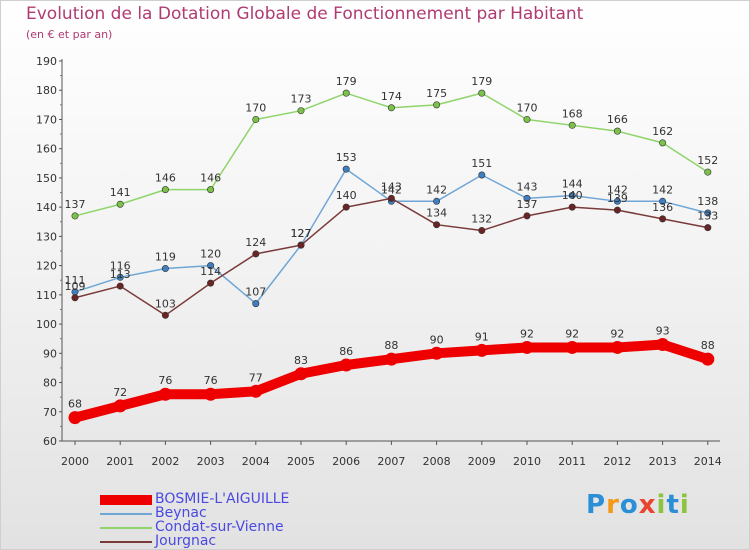 The width and height of the screenshot is (750, 550). What do you see at coordinates (629, 505) in the screenshot?
I see `logo-letter: o` at bounding box center [629, 505].